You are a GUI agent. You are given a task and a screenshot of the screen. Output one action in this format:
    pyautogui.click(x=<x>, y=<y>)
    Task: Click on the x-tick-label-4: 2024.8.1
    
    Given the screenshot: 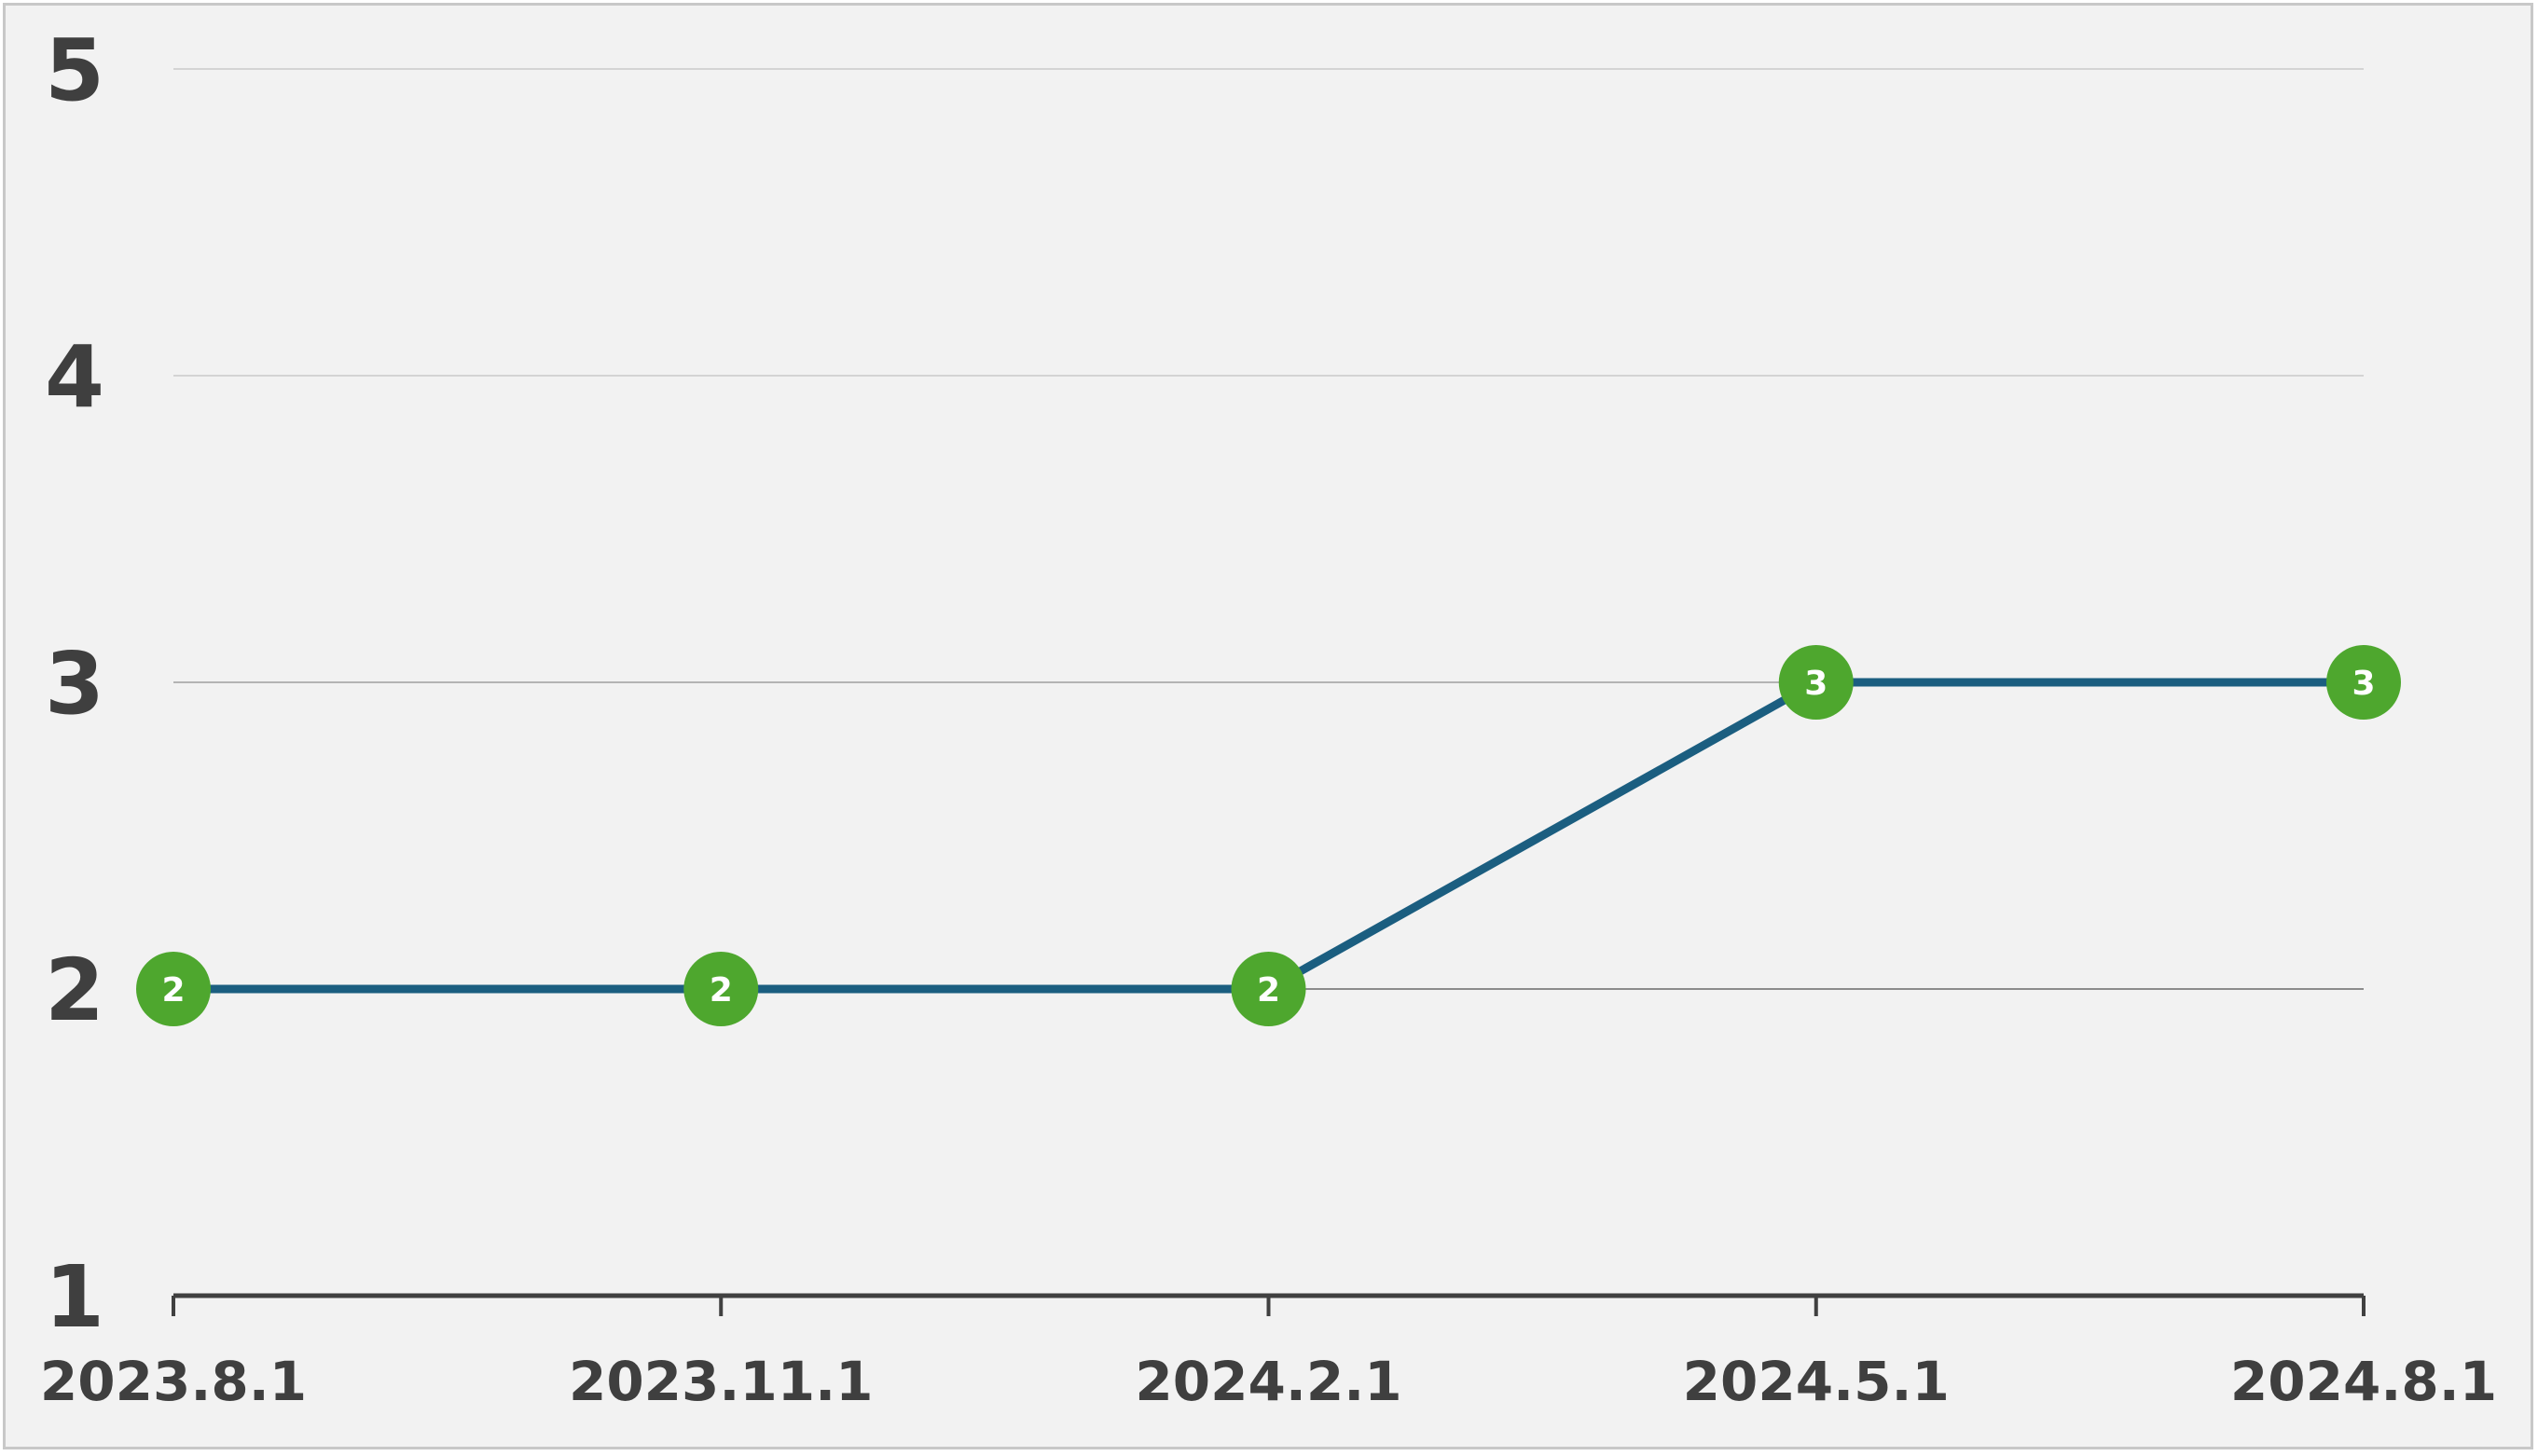 What is the action you would take?
    pyautogui.click(x=2363, y=1381)
    